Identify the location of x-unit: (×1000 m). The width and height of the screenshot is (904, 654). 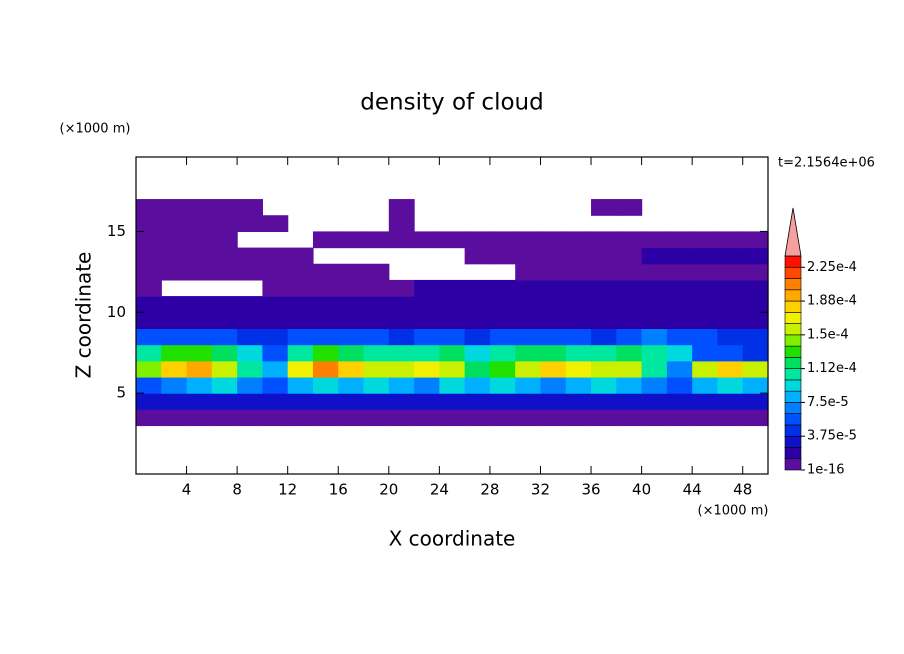
(733, 511).